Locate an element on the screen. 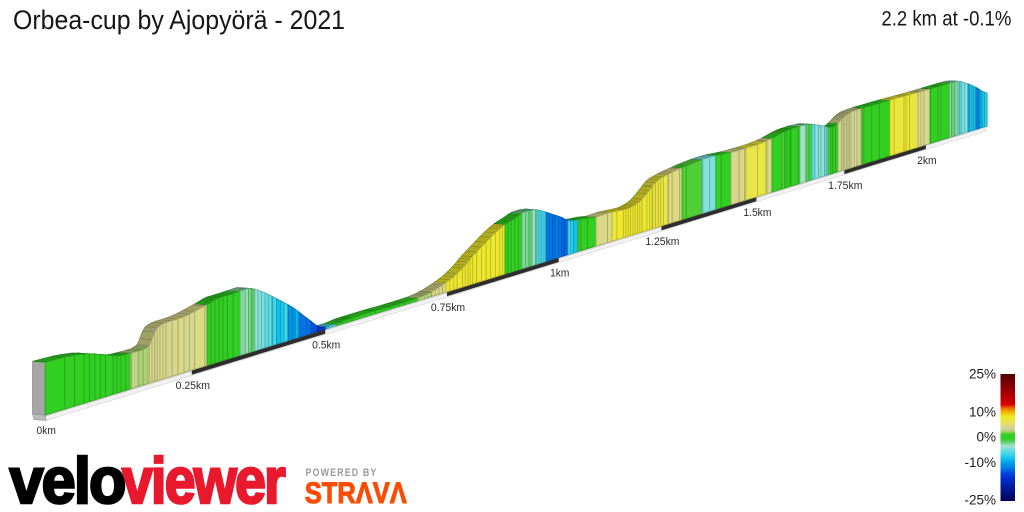 This screenshot has height=512, width=1024. svg-text: viewer is located at coordinates (203, 478).